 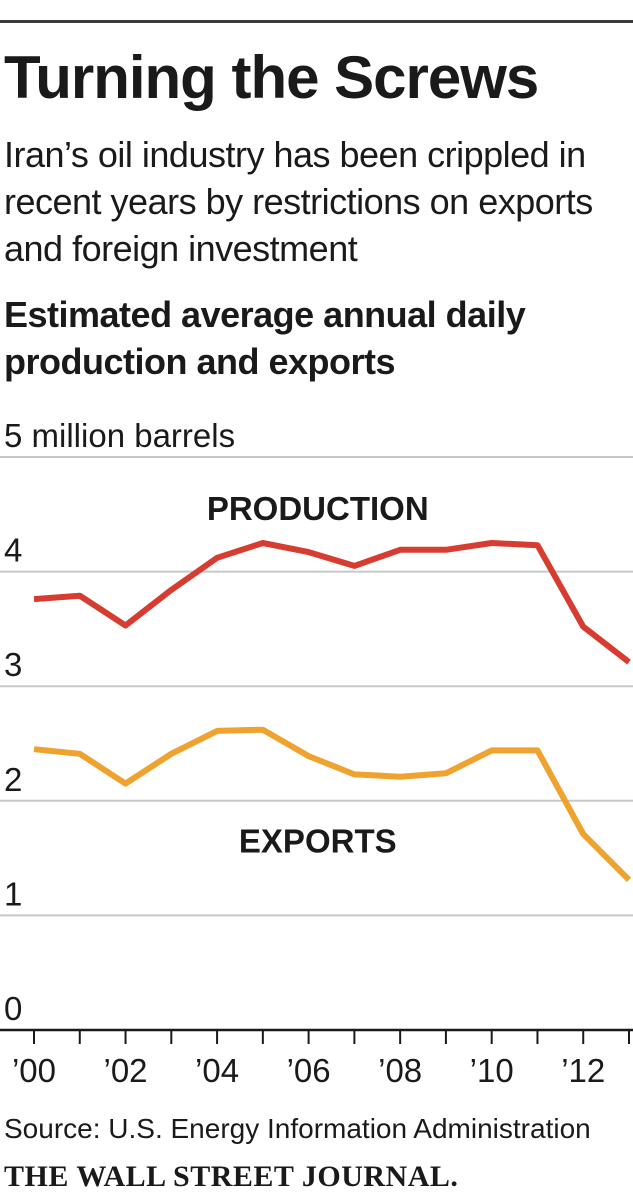 I want to click on y-tick-label-0: 0, so click(x=13, y=1008).